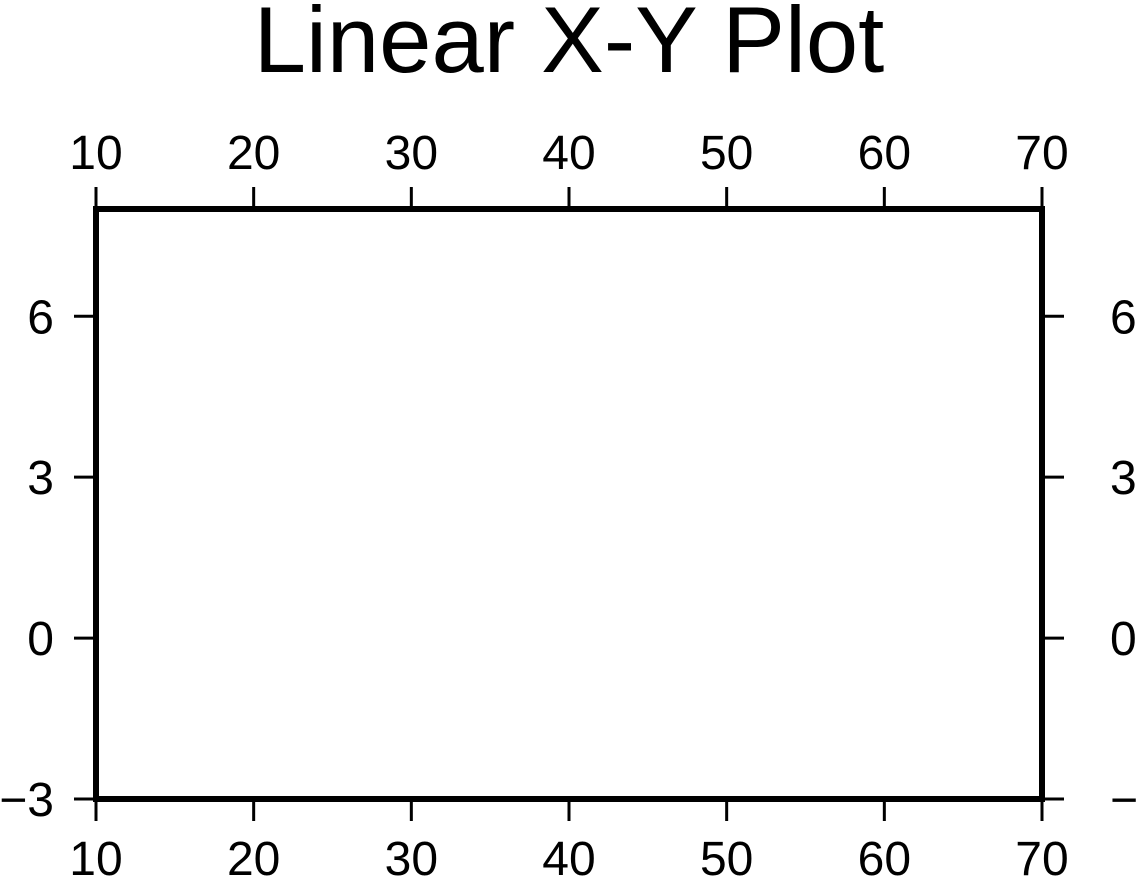 The width and height of the screenshot is (1138, 878). Describe the element at coordinates (40, 478) in the screenshot. I see `y-tick-label-left: 3` at that location.